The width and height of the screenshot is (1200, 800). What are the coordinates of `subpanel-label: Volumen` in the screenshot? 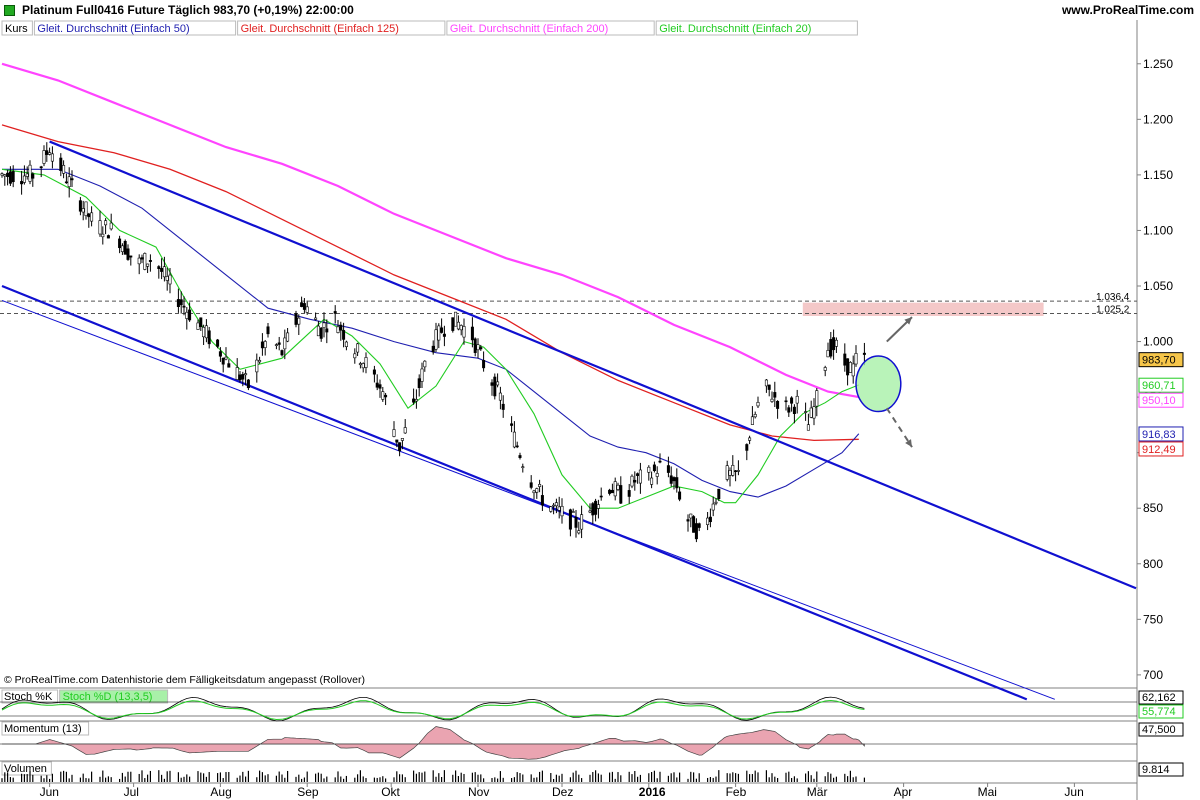 It's located at (25, 769).